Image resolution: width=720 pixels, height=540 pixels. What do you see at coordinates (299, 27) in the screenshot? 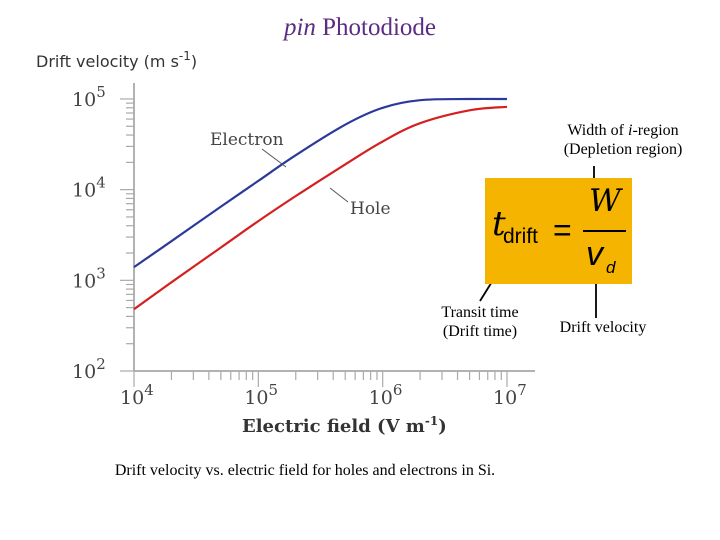
I see `slide-title-italic: pin` at bounding box center [299, 27].